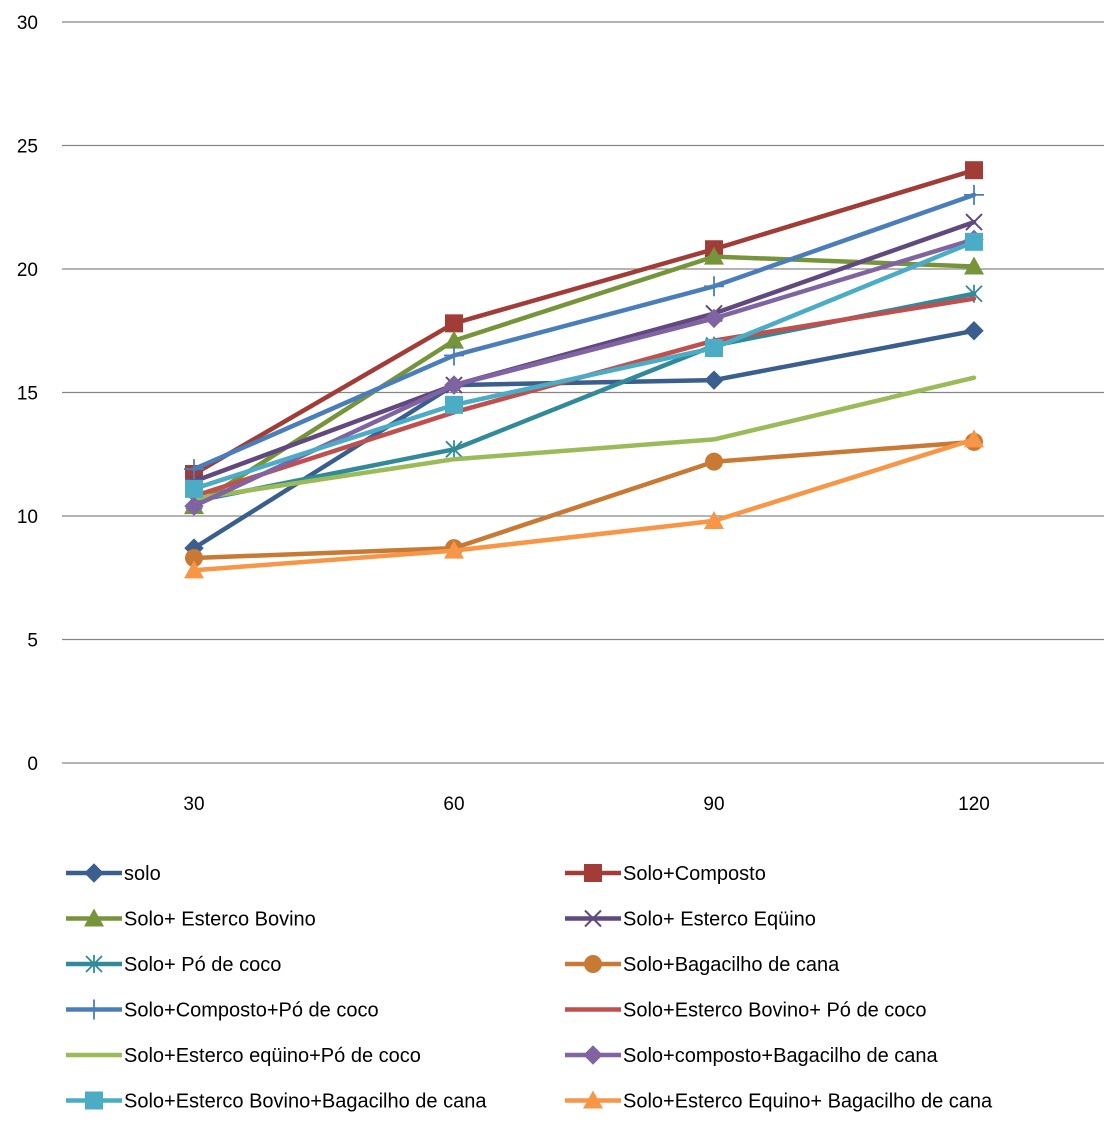 This screenshot has height=1127, width=1104. Describe the element at coordinates (113, 874) in the screenshot. I see `legend-item: solo` at that location.